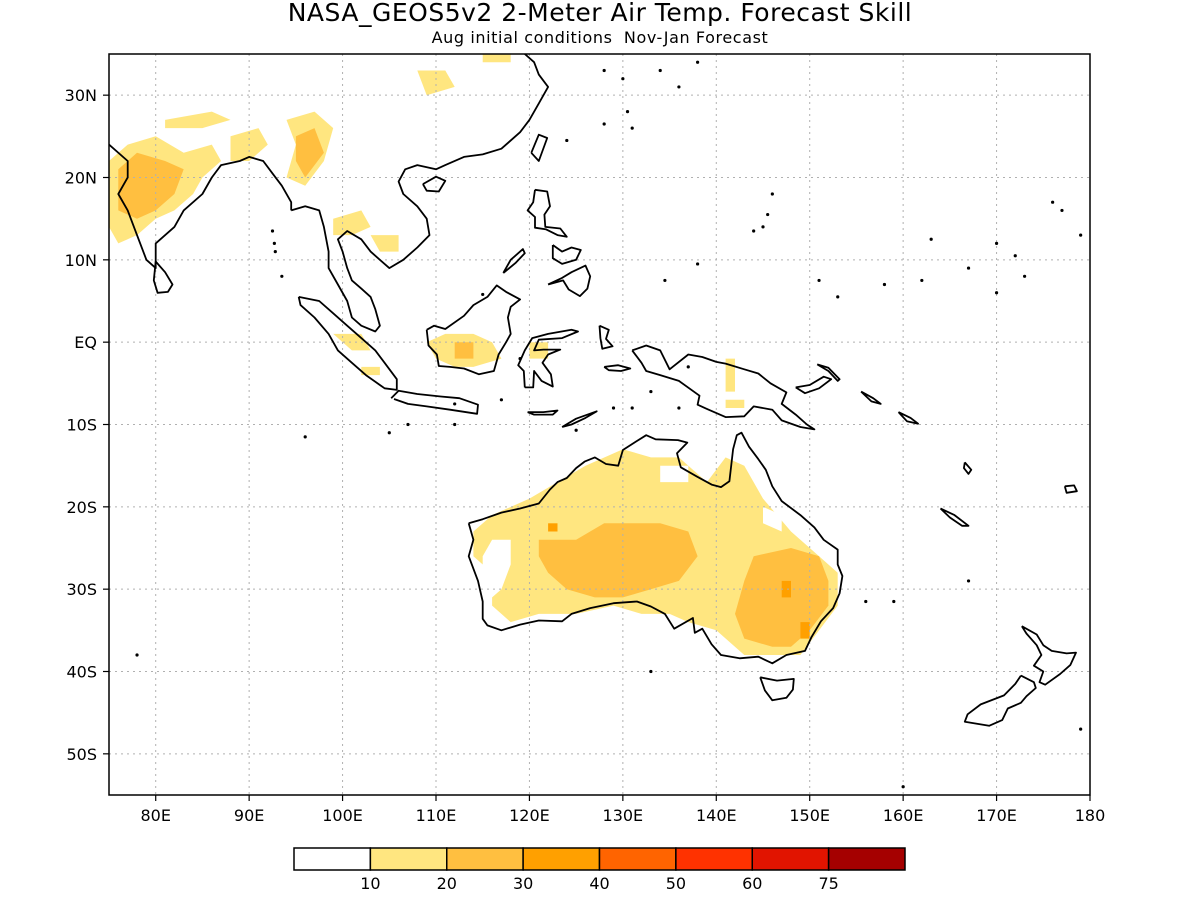  What do you see at coordinates (434, 184) in the screenshot?
I see `coastline-hainan` at bounding box center [434, 184].